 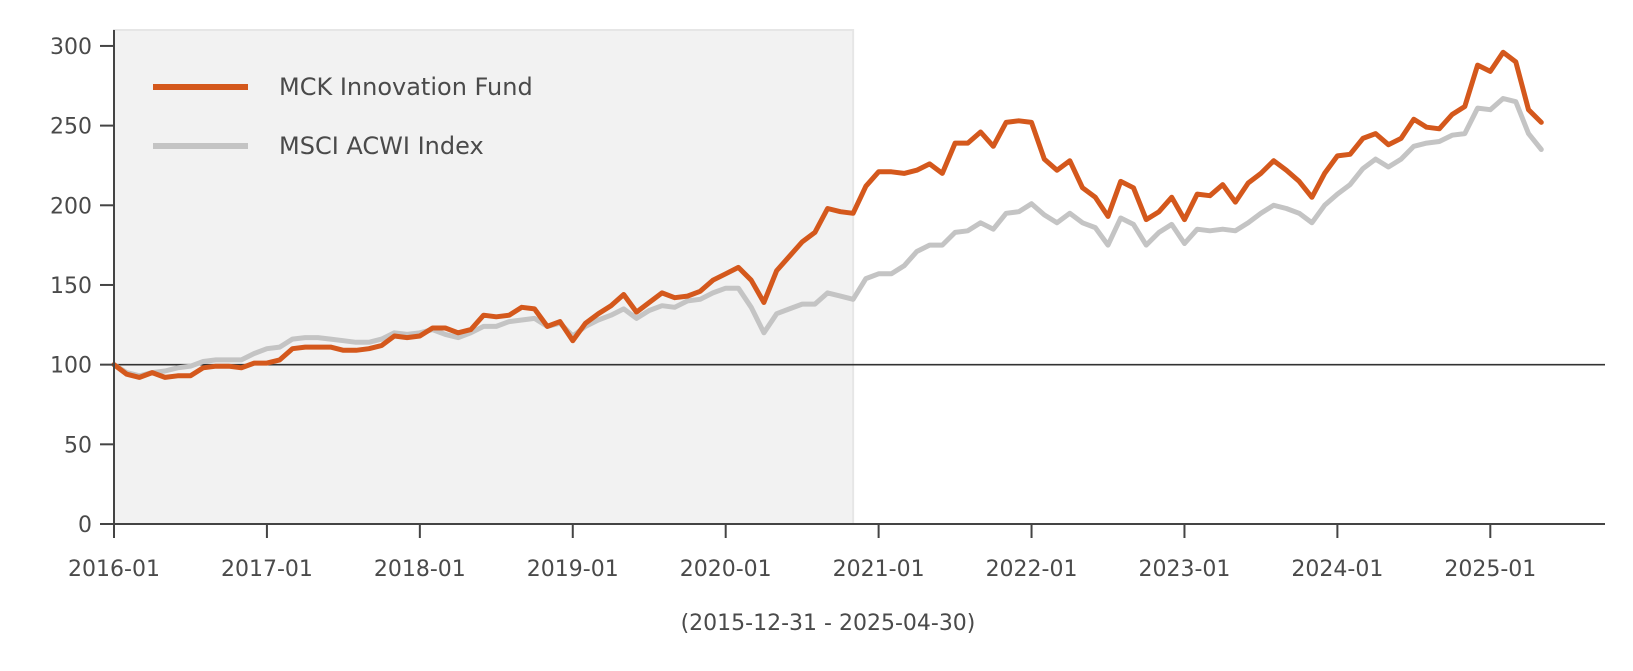 What do you see at coordinates (406, 87) in the screenshot?
I see `legend-label-0: MCK Innovation Fund` at bounding box center [406, 87].